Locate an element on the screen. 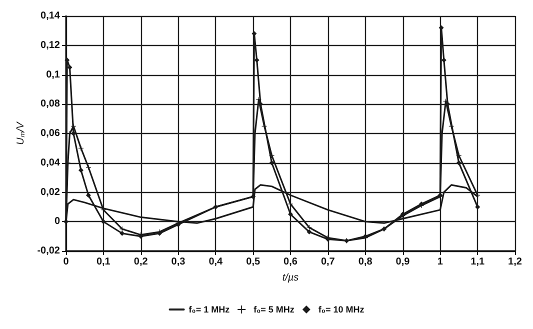 The height and width of the screenshot is (329, 533). y-tick-label: 0,06 is located at coordinates (50, 133).